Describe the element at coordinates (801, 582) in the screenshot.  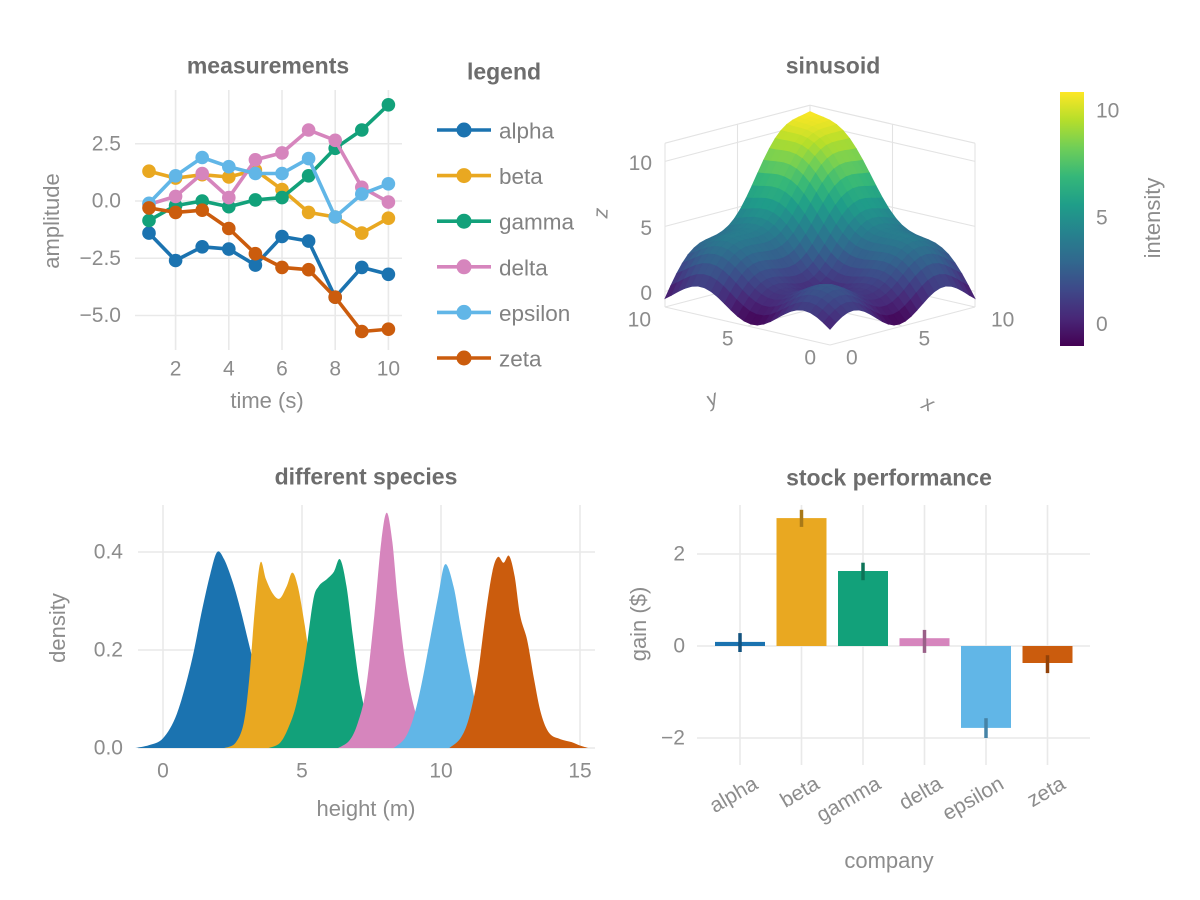
I see `bar-beta` at that location.